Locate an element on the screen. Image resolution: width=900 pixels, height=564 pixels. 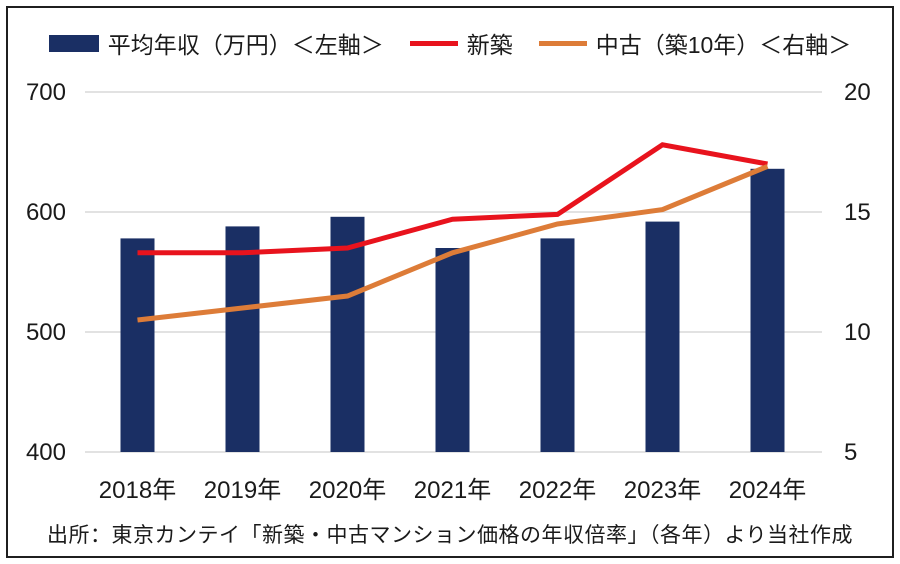
bar-series-swatch is located at coordinates (73, 43).